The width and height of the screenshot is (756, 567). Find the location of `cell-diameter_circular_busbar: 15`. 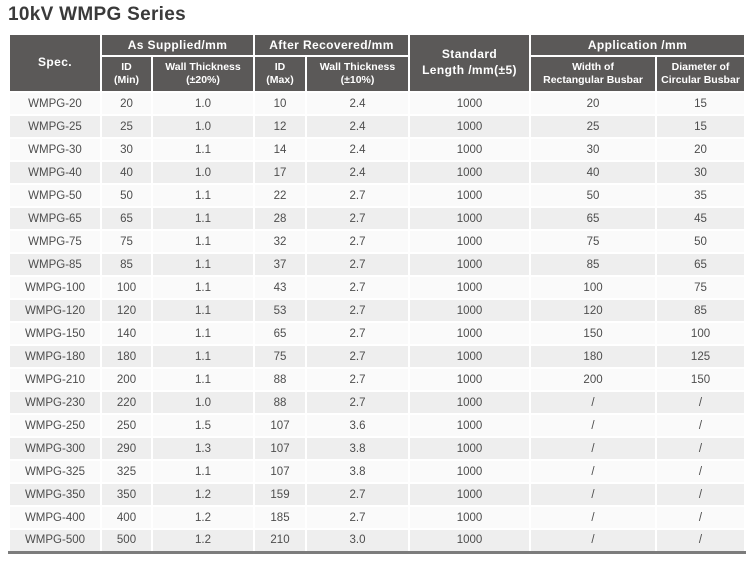

cell-diameter_circular_busbar: 15 is located at coordinates (701, 103).